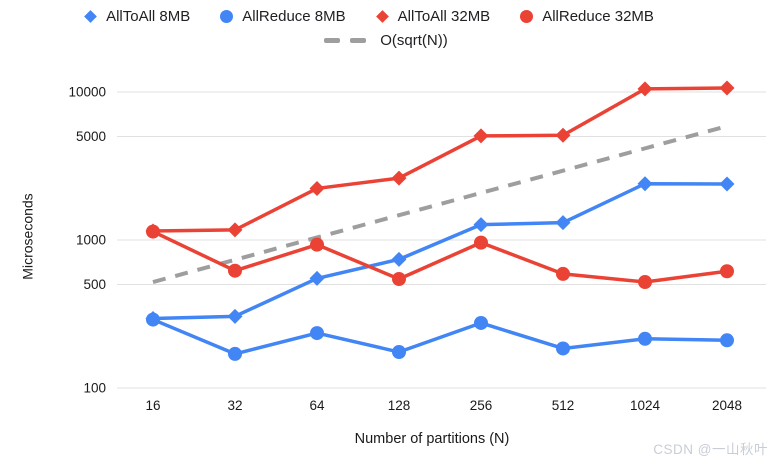  What do you see at coordinates (399, 259) in the screenshot?
I see `point-alltoall-8mb-n128` at bounding box center [399, 259].